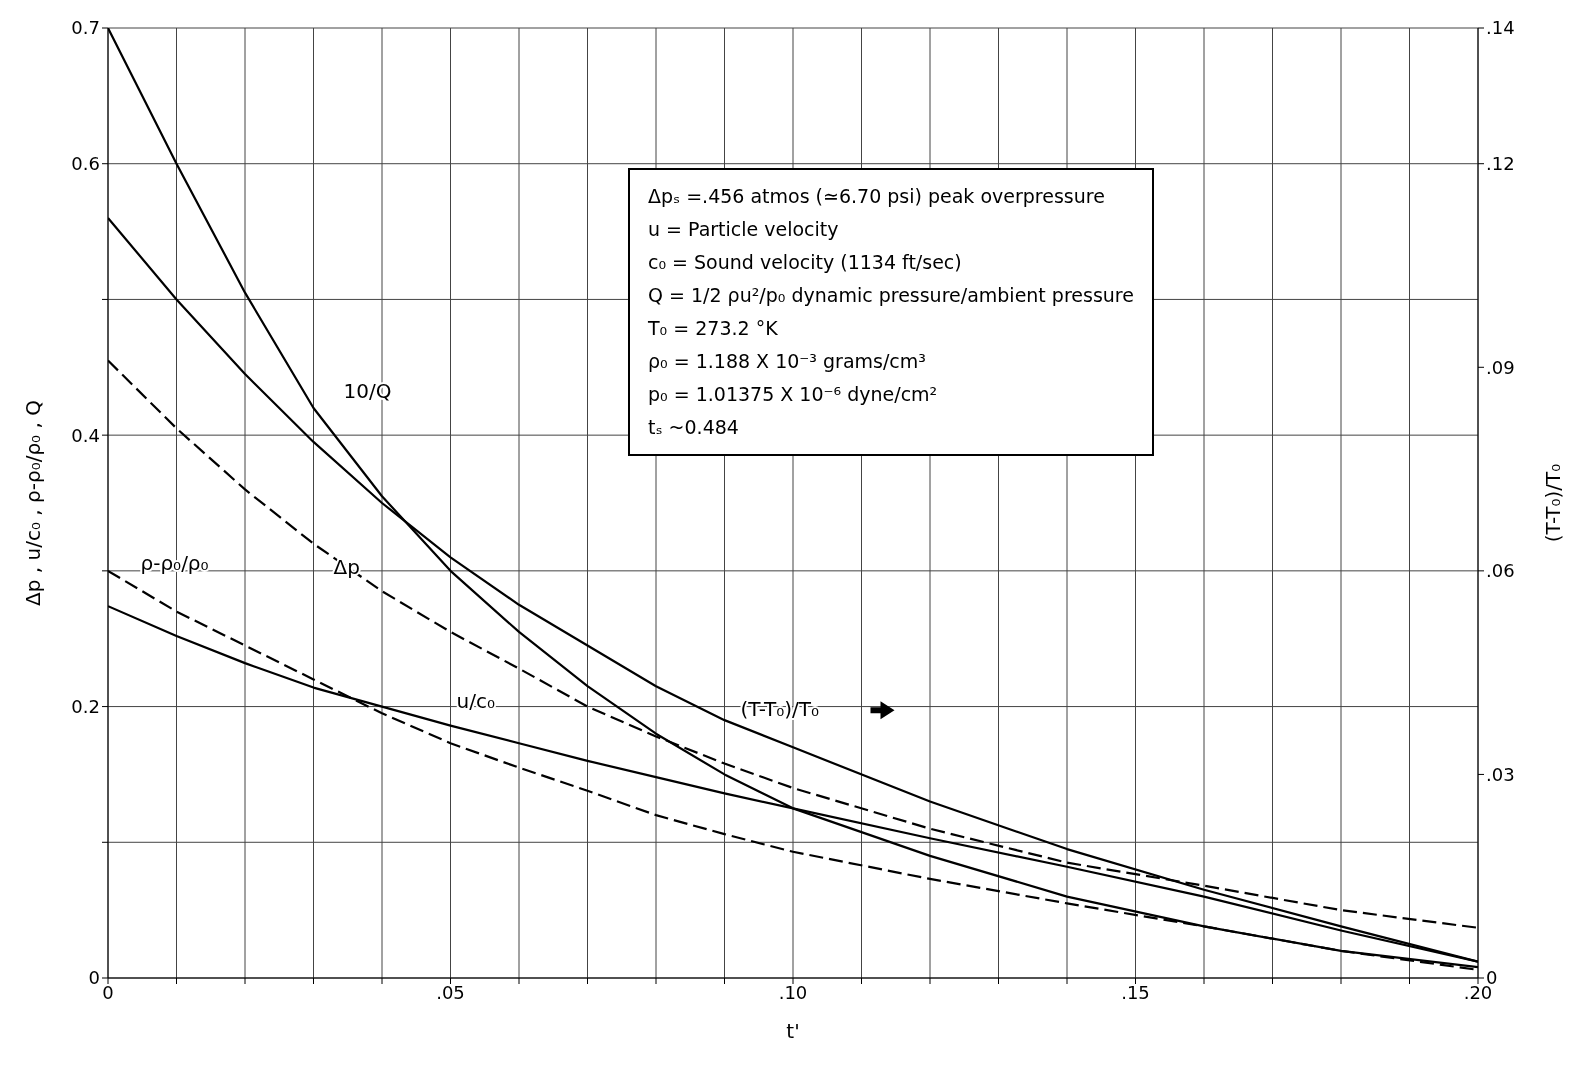  What do you see at coordinates (85, 28) in the screenshot?
I see `y-tick-label: 0.7` at bounding box center [85, 28].